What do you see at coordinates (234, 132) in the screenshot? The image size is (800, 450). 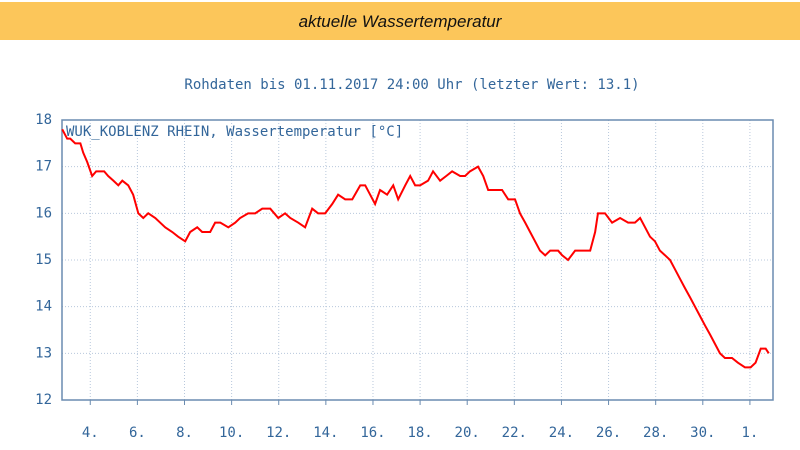 I see `legend-label: WUK_KOBLENZ RHEIN, Wassertemperatur [°C]` at bounding box center [234, 132].